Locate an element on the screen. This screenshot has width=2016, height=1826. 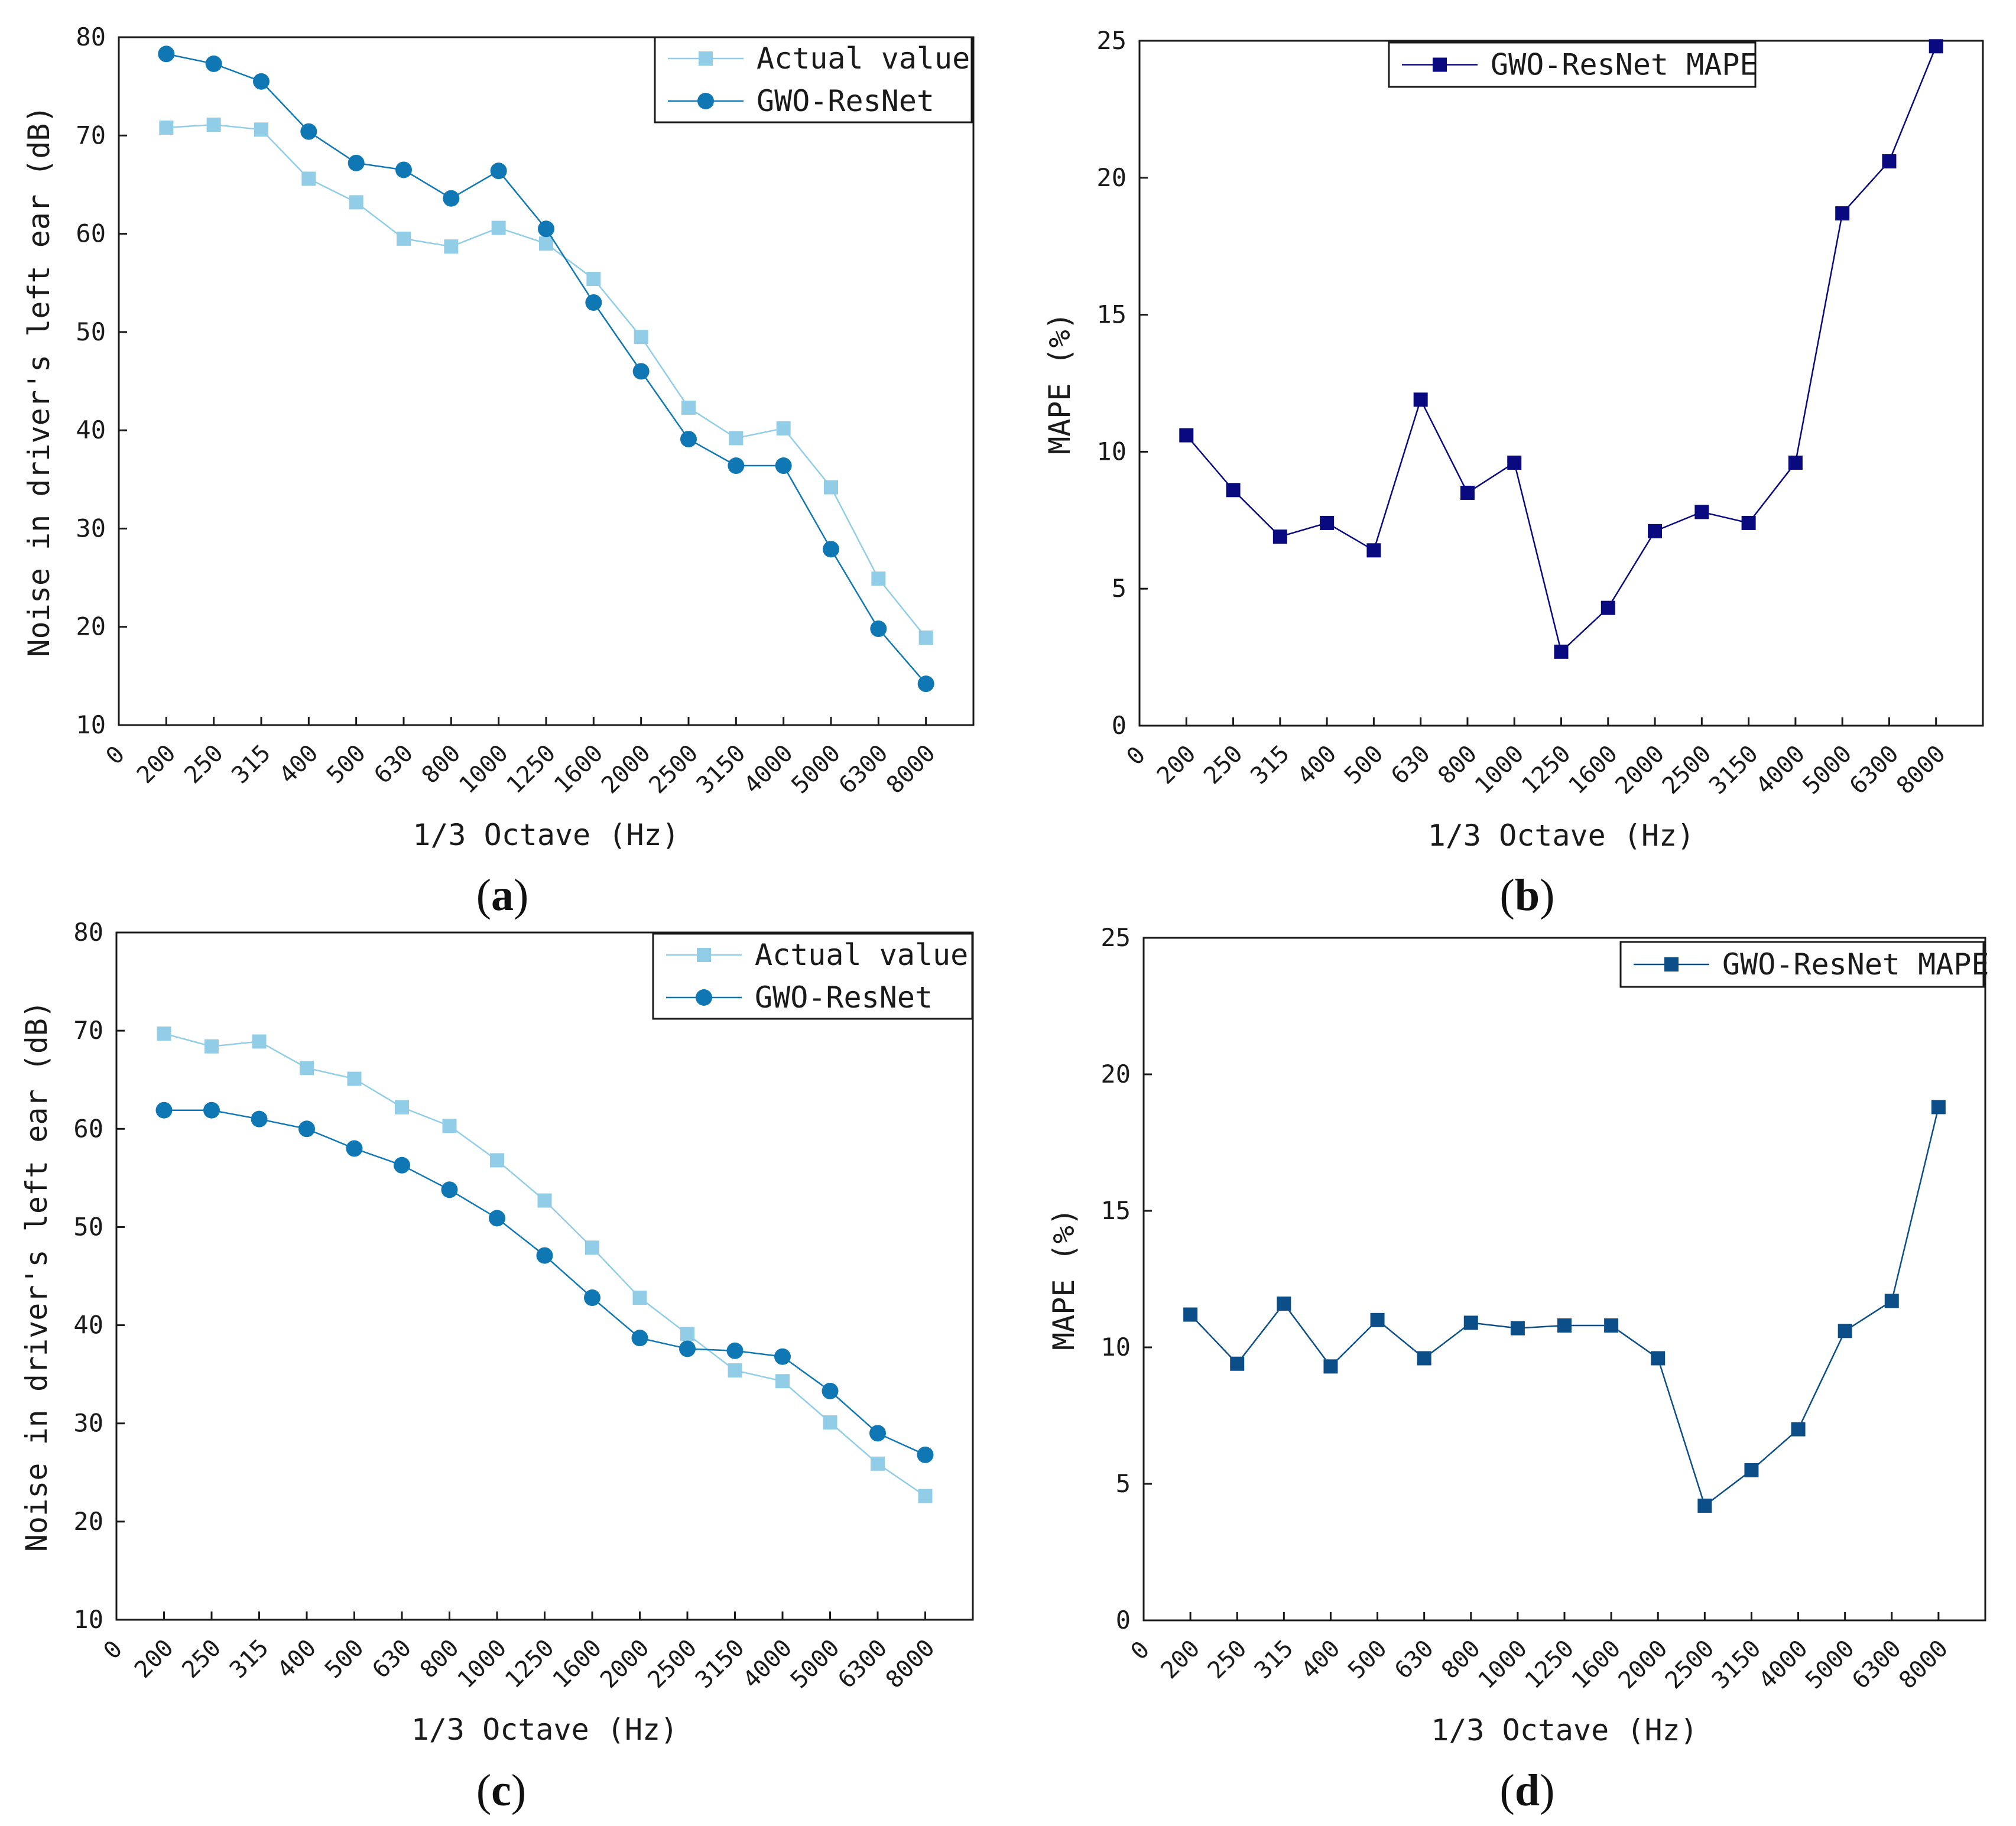
panel-label: (c) is located at coordinates (501, 1790).